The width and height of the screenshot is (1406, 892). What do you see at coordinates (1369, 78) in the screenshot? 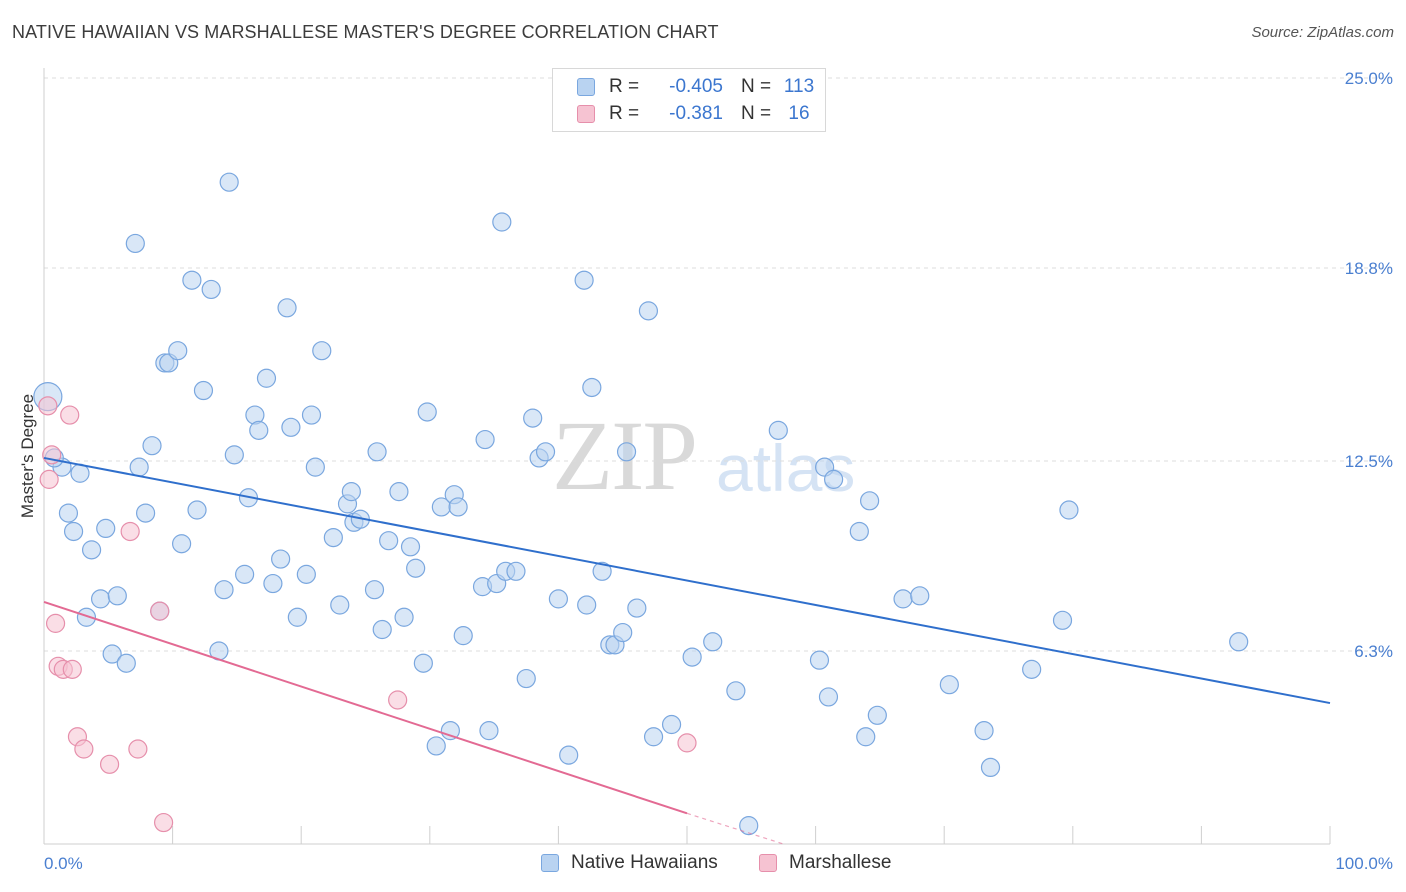
I see `y-tick-label: 25.0%` at bounding box center [1369, 78].